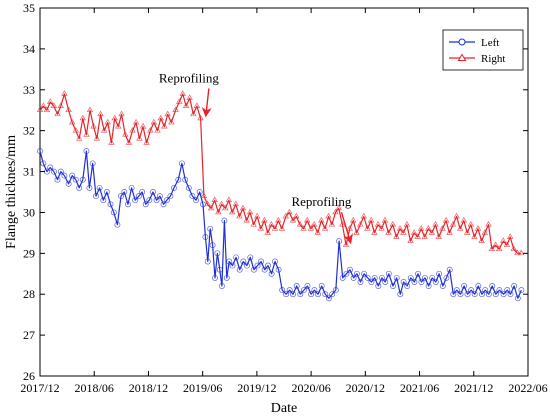 This screenshot has height=416, width=550. Describe the element at coordinates (256, 388) in the screenshot. I see `x-tick-label: 2019/12` at that location.